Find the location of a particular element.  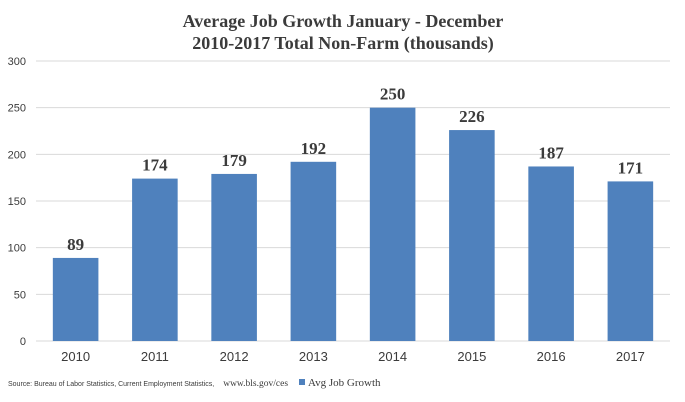

x-tick-label: 2011 is located at coordinates (155, 356).